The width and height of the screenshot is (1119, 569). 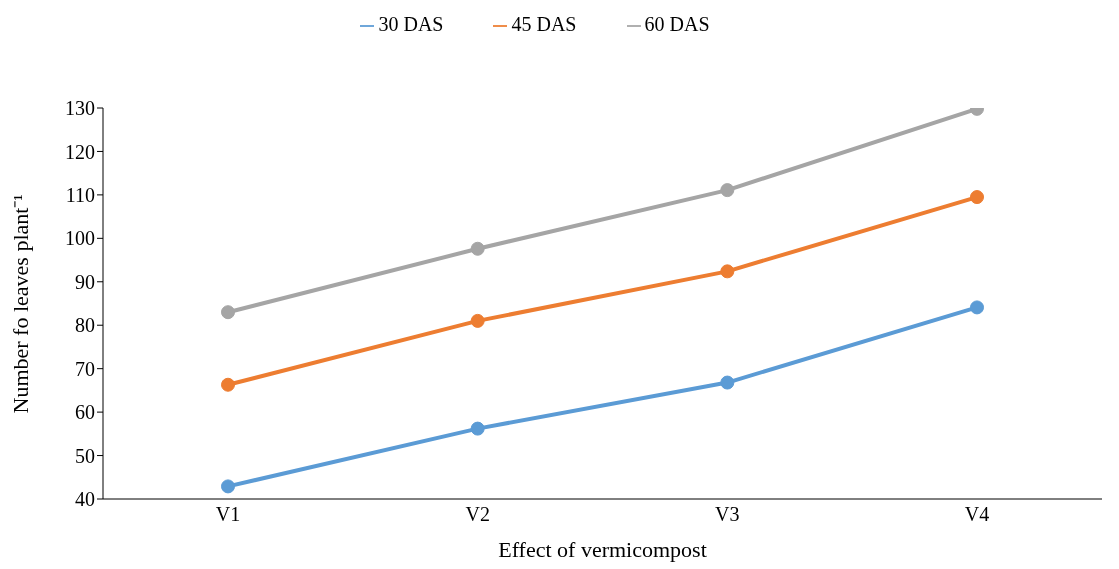 What do you see at coordinates (977, 514) in the screenshot?
I see `x-tick-label: V4` at bounding box center [977, 514].